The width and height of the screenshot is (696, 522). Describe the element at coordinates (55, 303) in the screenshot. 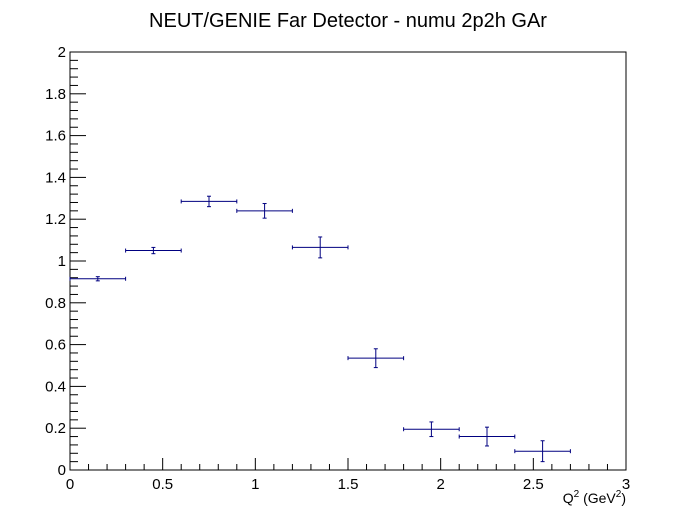

I see `y-tick-label: 0.8` at that location.